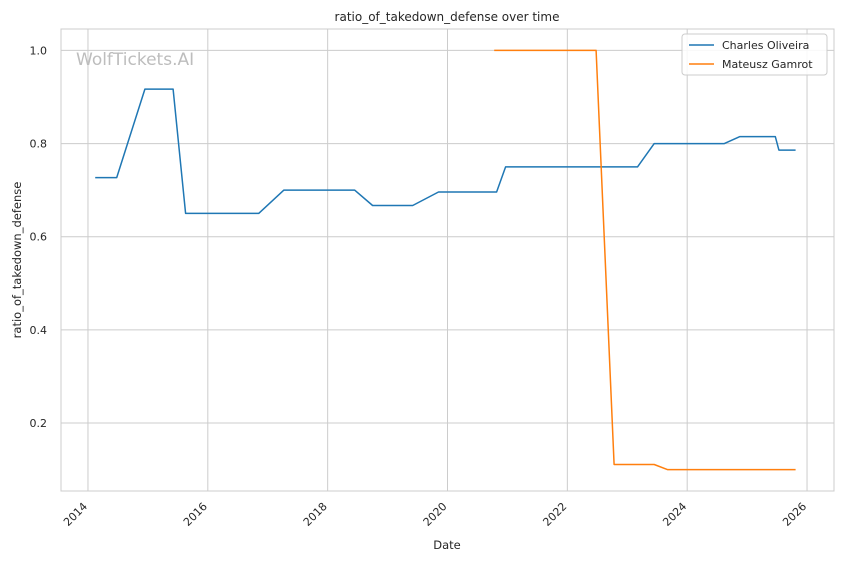  I want to click on legend-box, so click(754, 54).